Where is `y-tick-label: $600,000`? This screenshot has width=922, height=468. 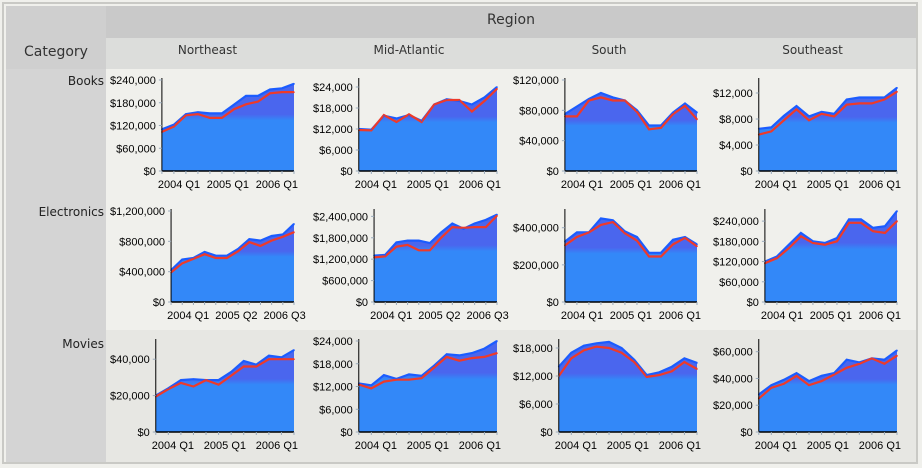
y-tick-label: $600,000 is located at coordinates (345, 282).